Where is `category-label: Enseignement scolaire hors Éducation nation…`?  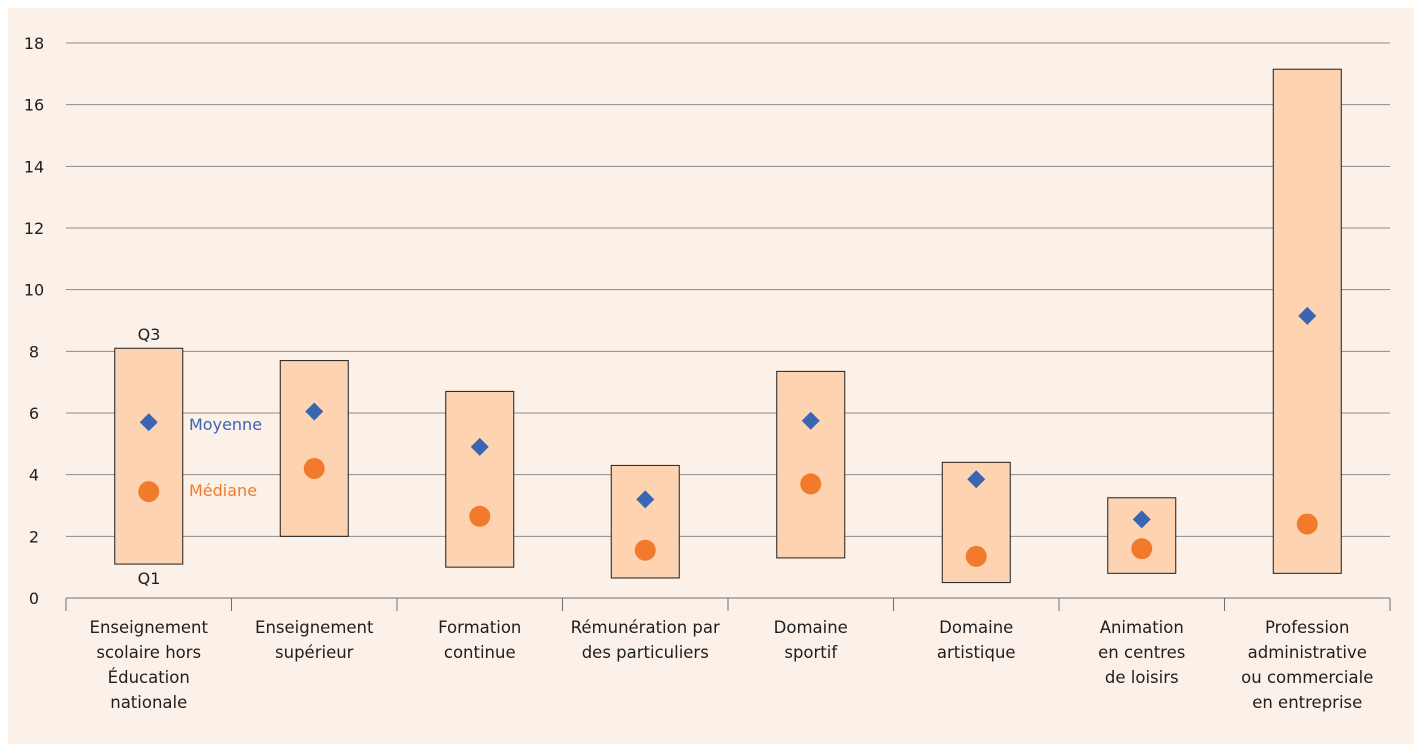 category-label: Enseignement scolaire hors Éducation nation… is located at coordinates (149, 665).